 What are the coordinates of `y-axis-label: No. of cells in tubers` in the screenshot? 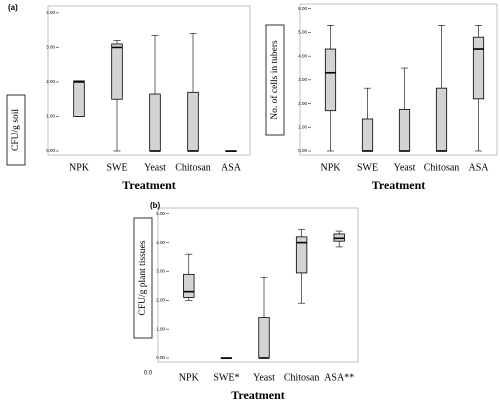 It's located at (274, 80).